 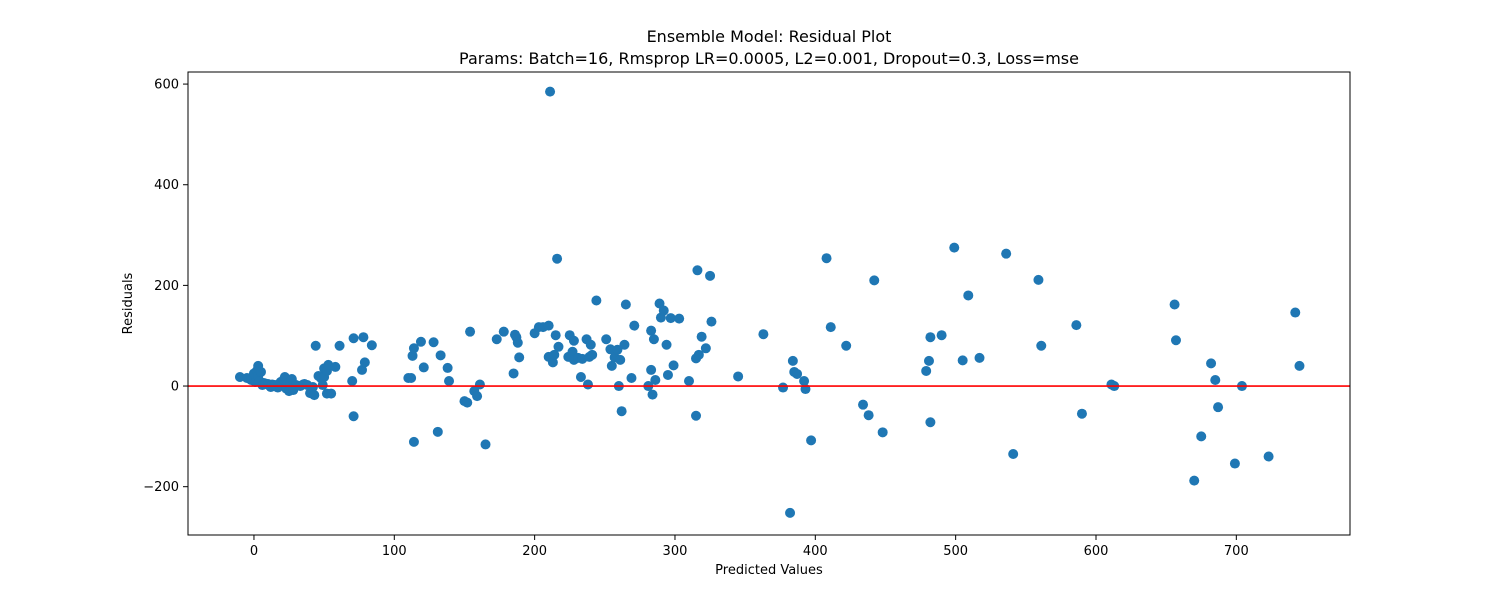 I want to click on y-axis-label: Residuals, so click(x=128, y=303).